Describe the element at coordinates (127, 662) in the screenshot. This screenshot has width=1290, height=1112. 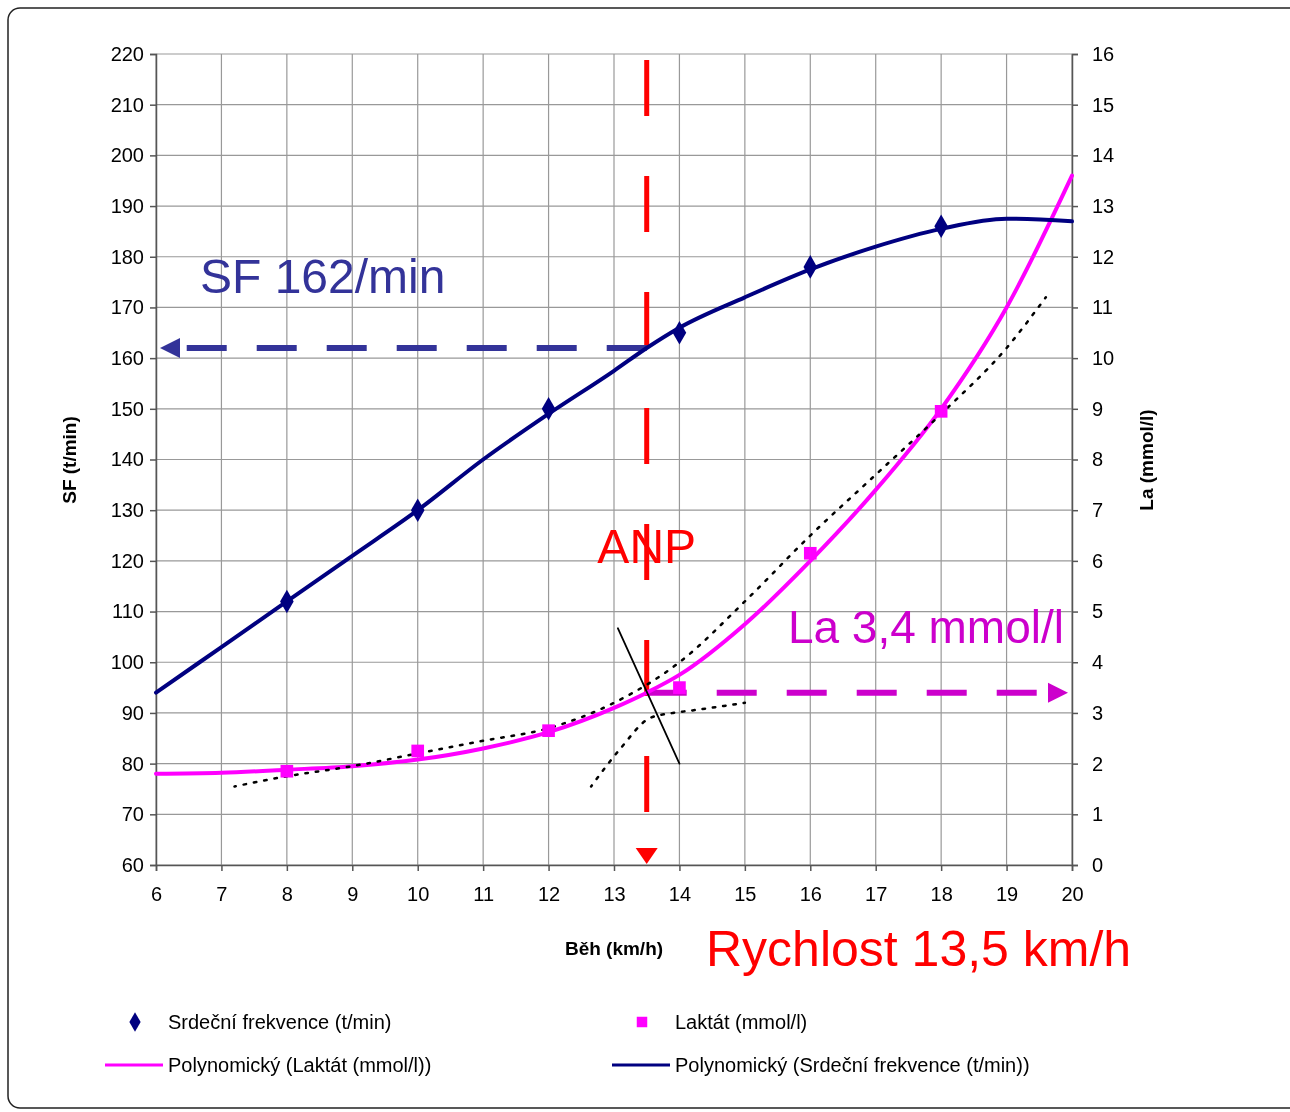
I see `y-tick-label: 100` at that location.